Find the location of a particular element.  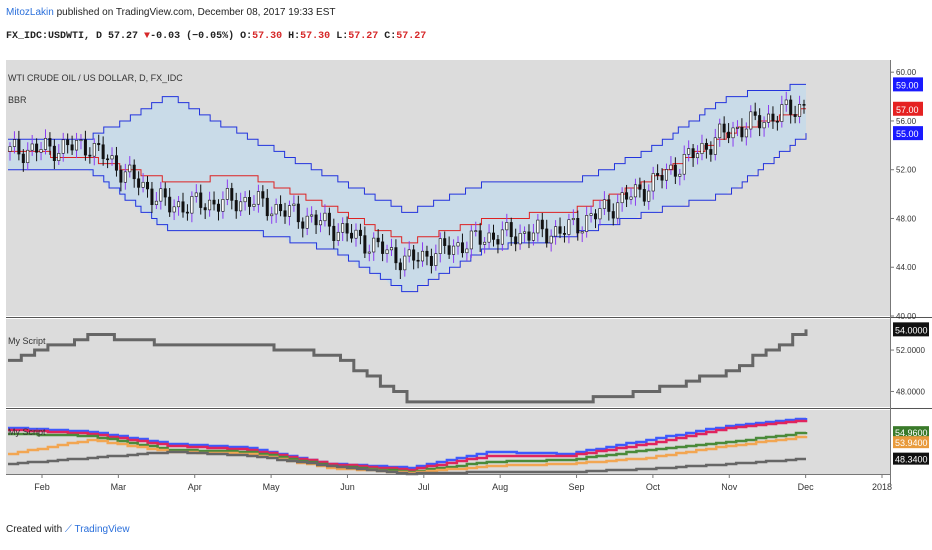

pane2-my-script: 48.0000 52.0000 54.0000 is located at coordinates (468, 363).